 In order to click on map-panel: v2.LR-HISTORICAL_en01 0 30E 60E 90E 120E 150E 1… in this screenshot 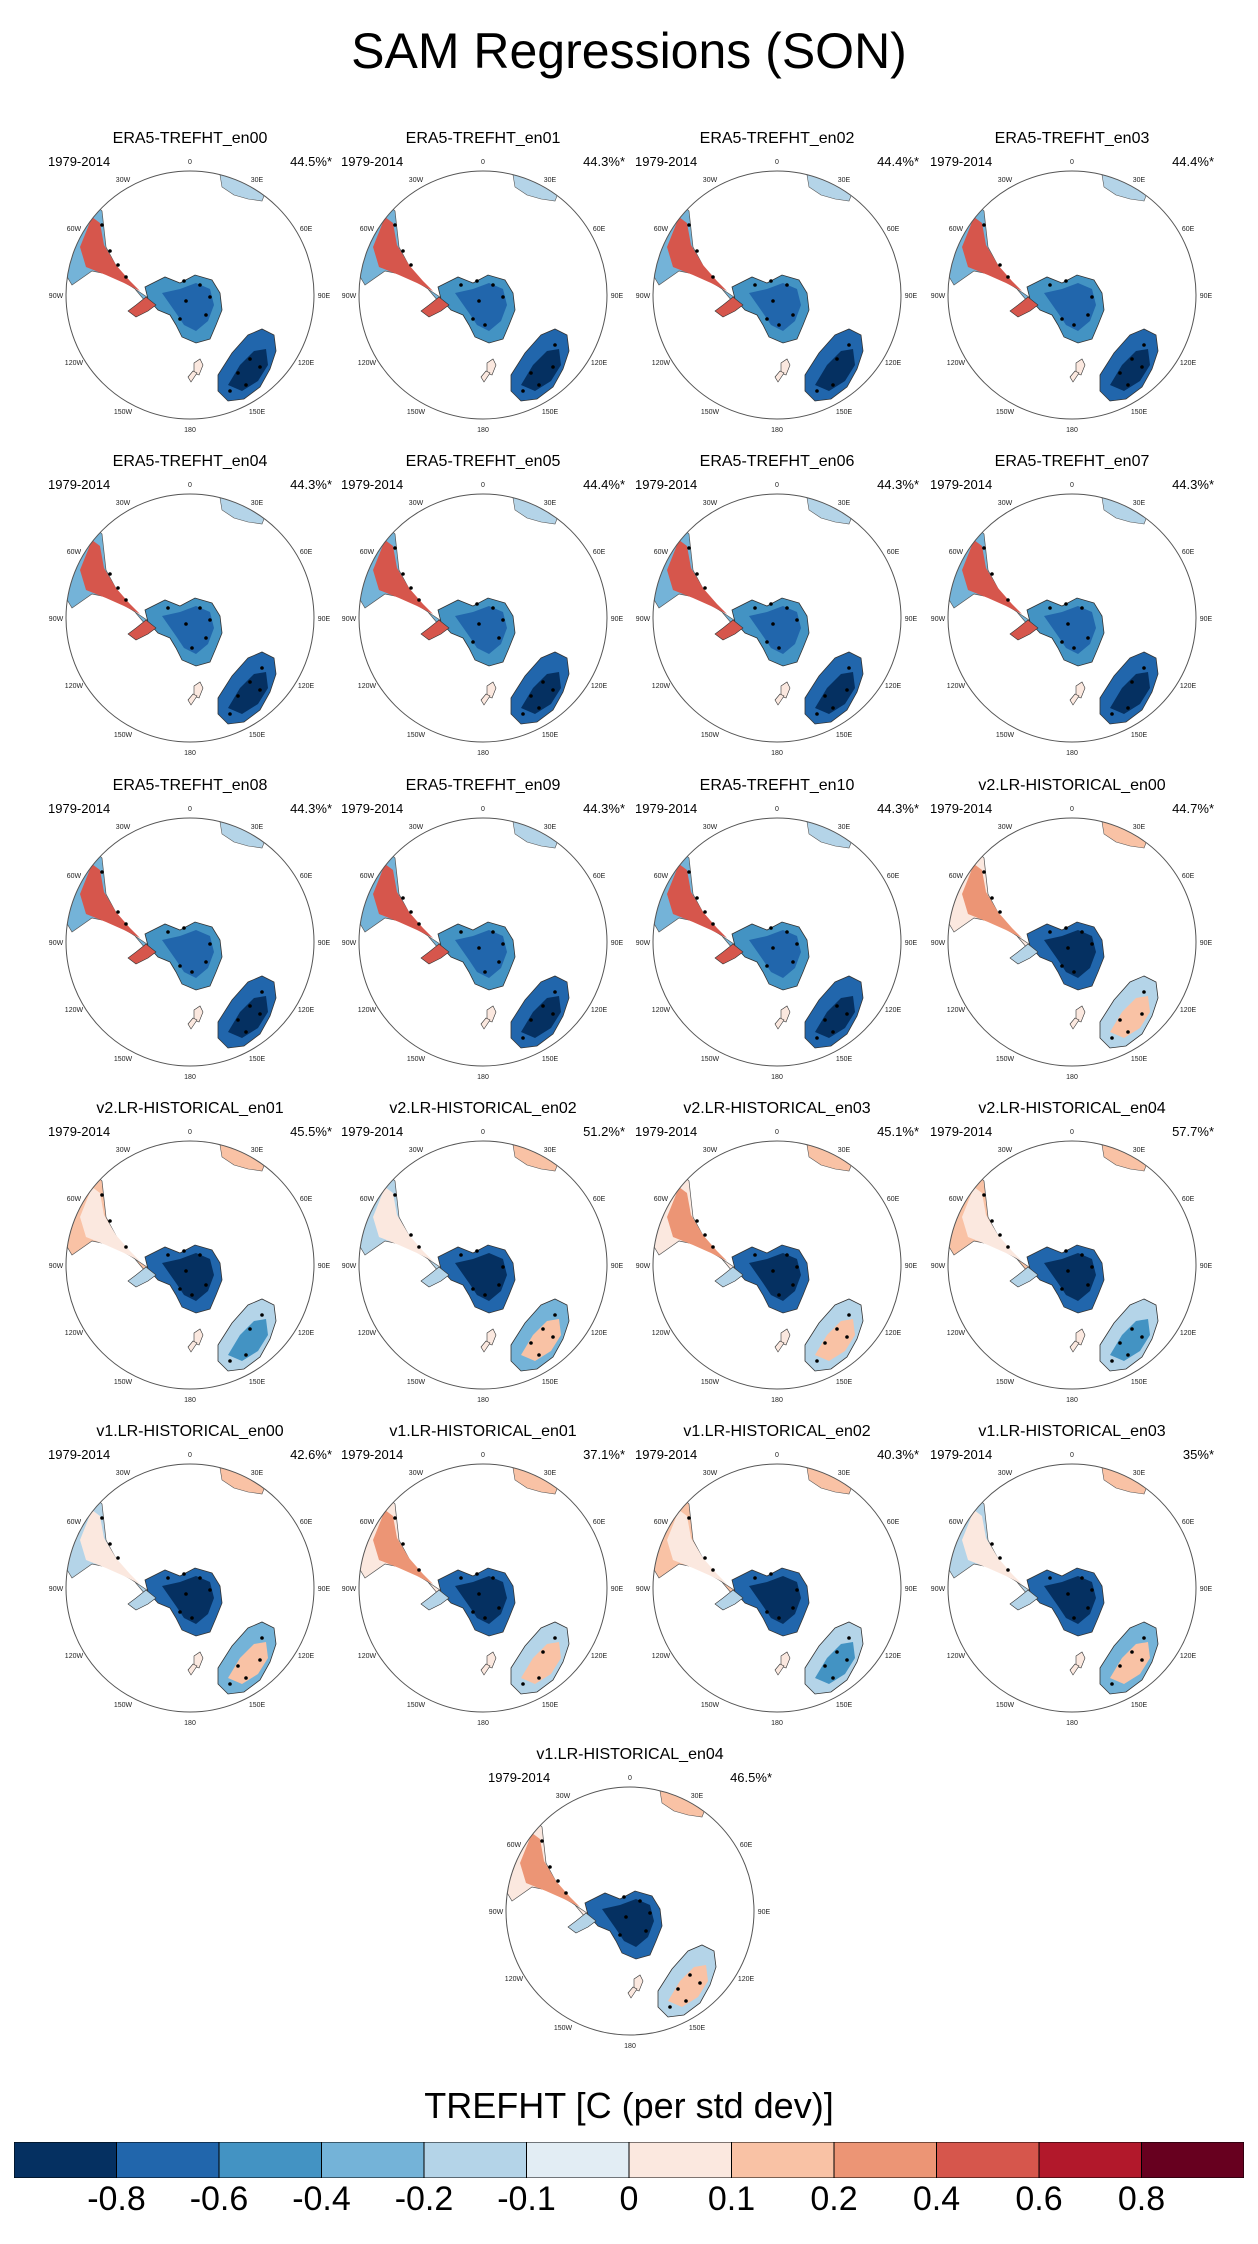, I will do `click(190, 1255)`.